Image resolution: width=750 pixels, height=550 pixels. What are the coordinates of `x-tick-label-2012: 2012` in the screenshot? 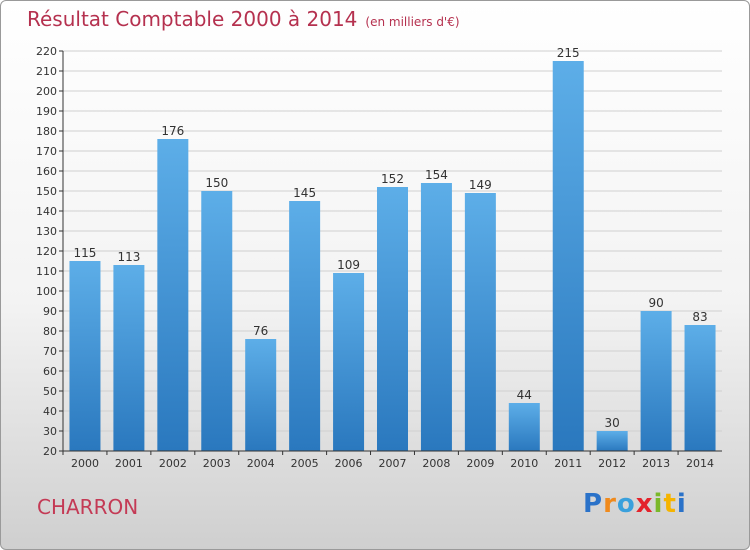 It's located at (612, 463).